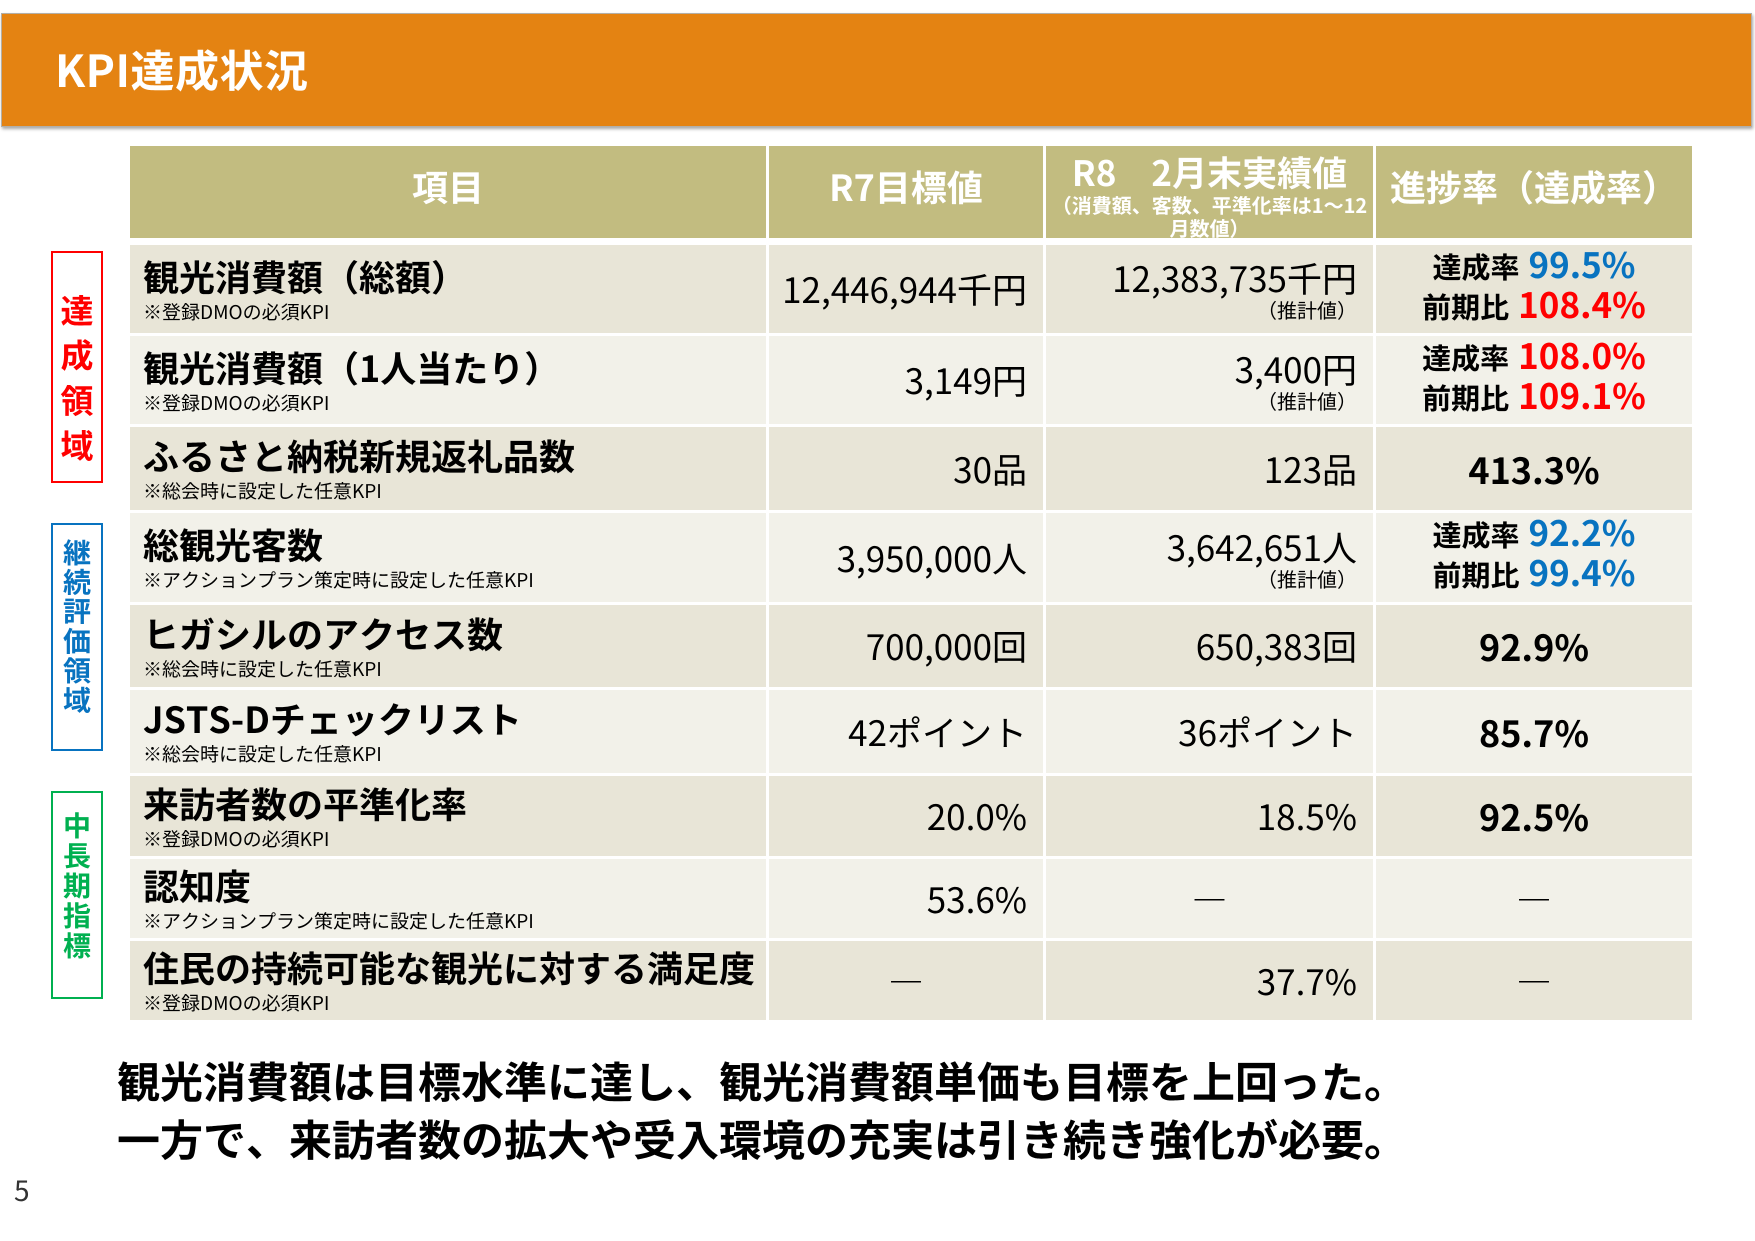 This screenshot has height=1241, width=1755. What do you see at coordinates (1534, 816) in the screenshot?
I see `table-row-6-progress-cell: 92.5%` at bounding box center [1534, 816].